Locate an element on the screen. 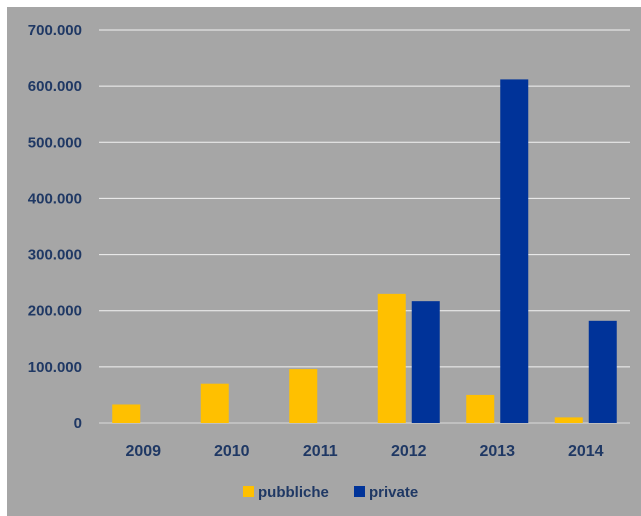  y-tick-label: 600.000 is located at coordinates (55, 86).